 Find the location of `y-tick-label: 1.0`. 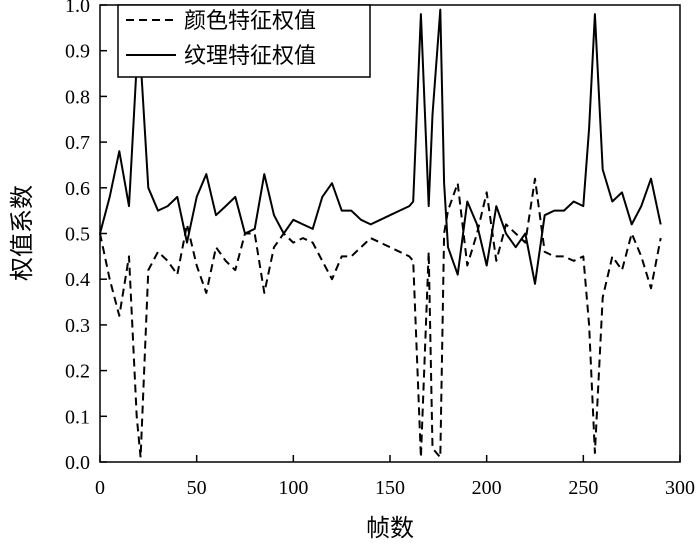

y-tick-label: 1.0 is located at coordinates (77, 8).